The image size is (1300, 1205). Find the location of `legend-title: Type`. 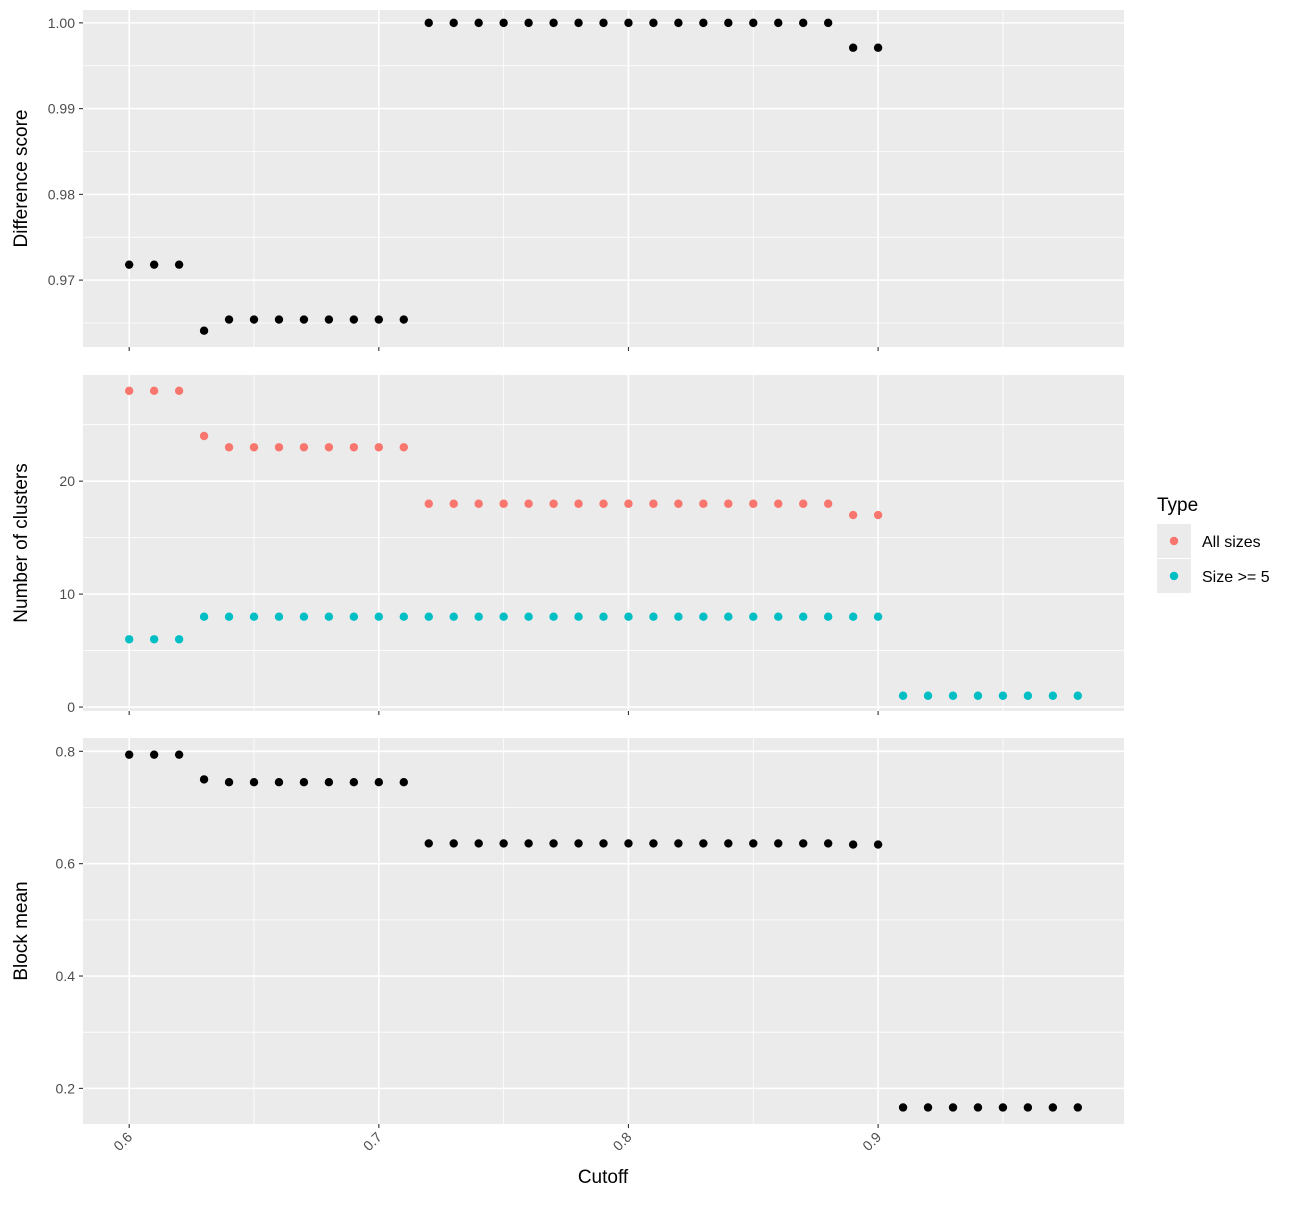

legend-title: Type is located at coordinates (1177, 505).